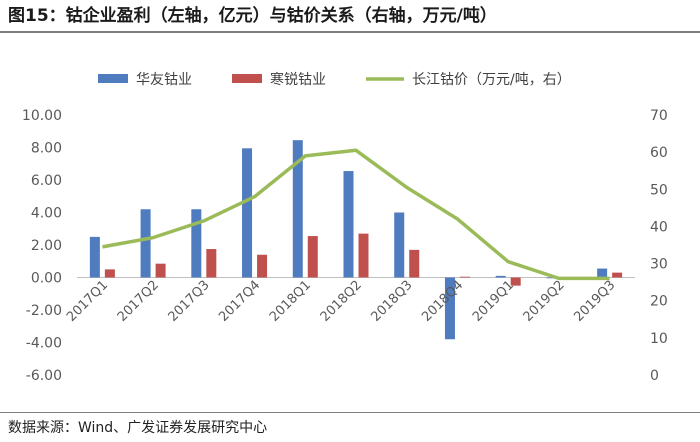 The image size is (700, 442). What do you see at coordinates (491, 80) in the screenshot?
I see `legend-label: 长江钴价（万元/吨，右）` at bounding box center [491, 80].